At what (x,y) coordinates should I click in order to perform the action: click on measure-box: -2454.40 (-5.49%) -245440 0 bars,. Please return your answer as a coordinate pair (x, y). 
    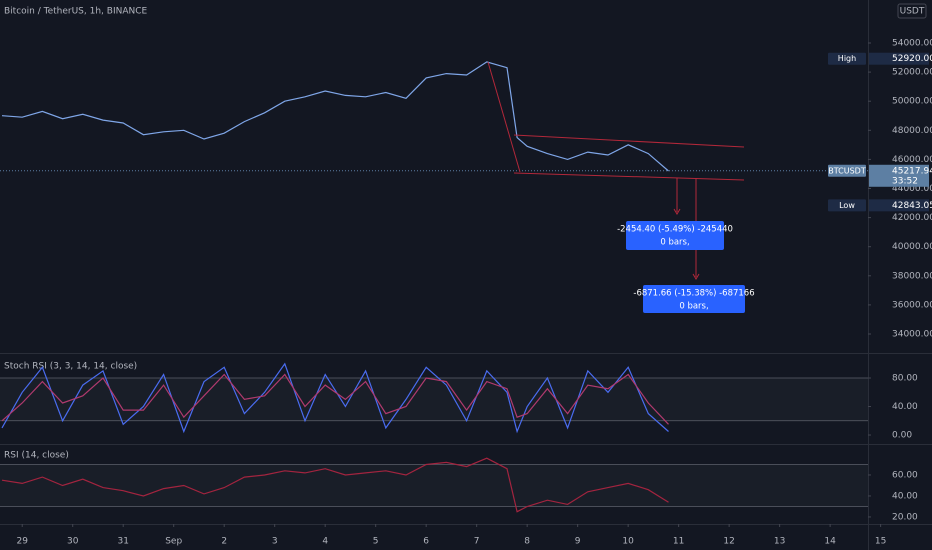
    Looking at the image, I should click on (675, 235).